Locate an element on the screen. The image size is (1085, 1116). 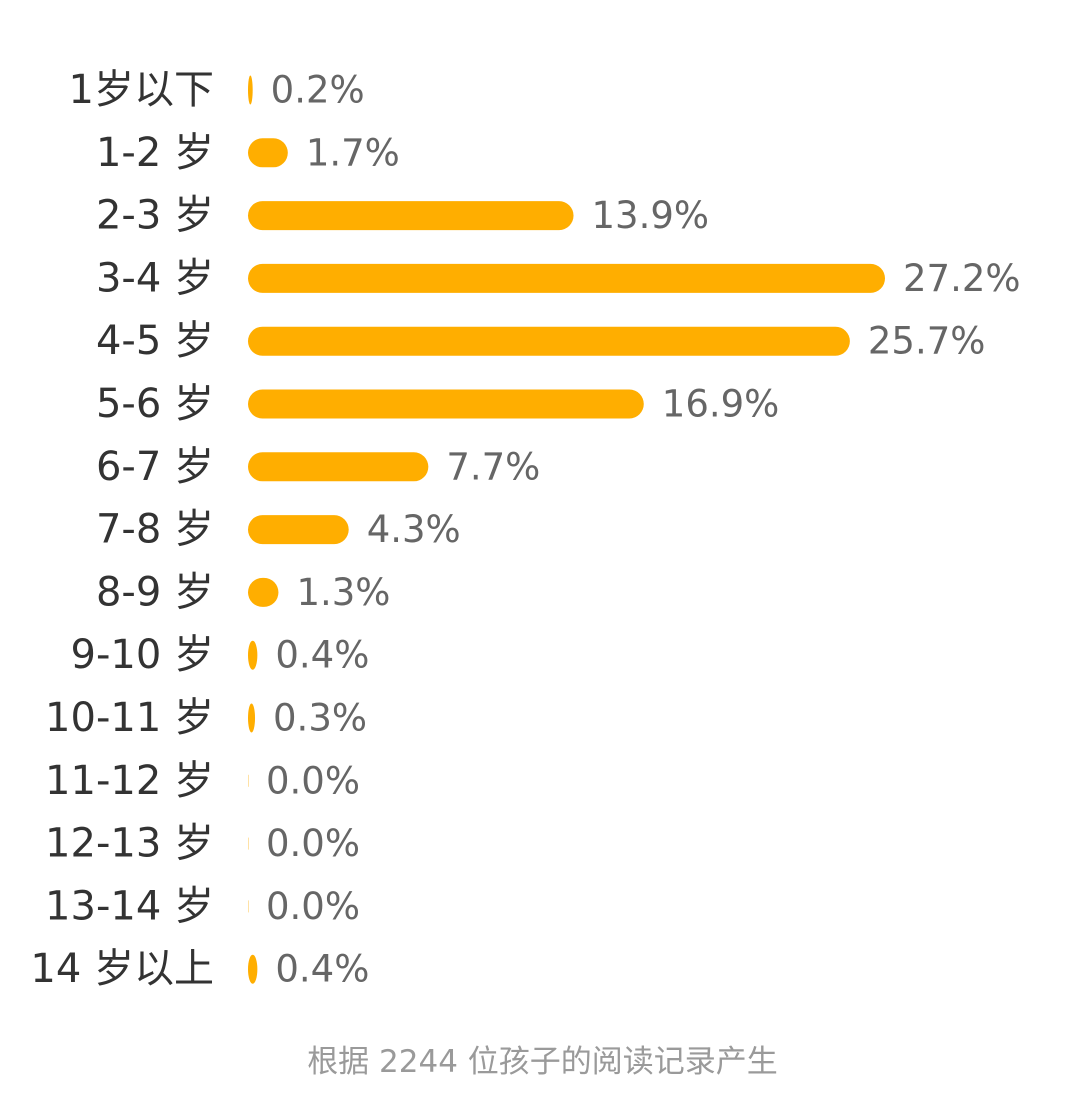
value-label: 25.7% is located at coordinates (927, 341).